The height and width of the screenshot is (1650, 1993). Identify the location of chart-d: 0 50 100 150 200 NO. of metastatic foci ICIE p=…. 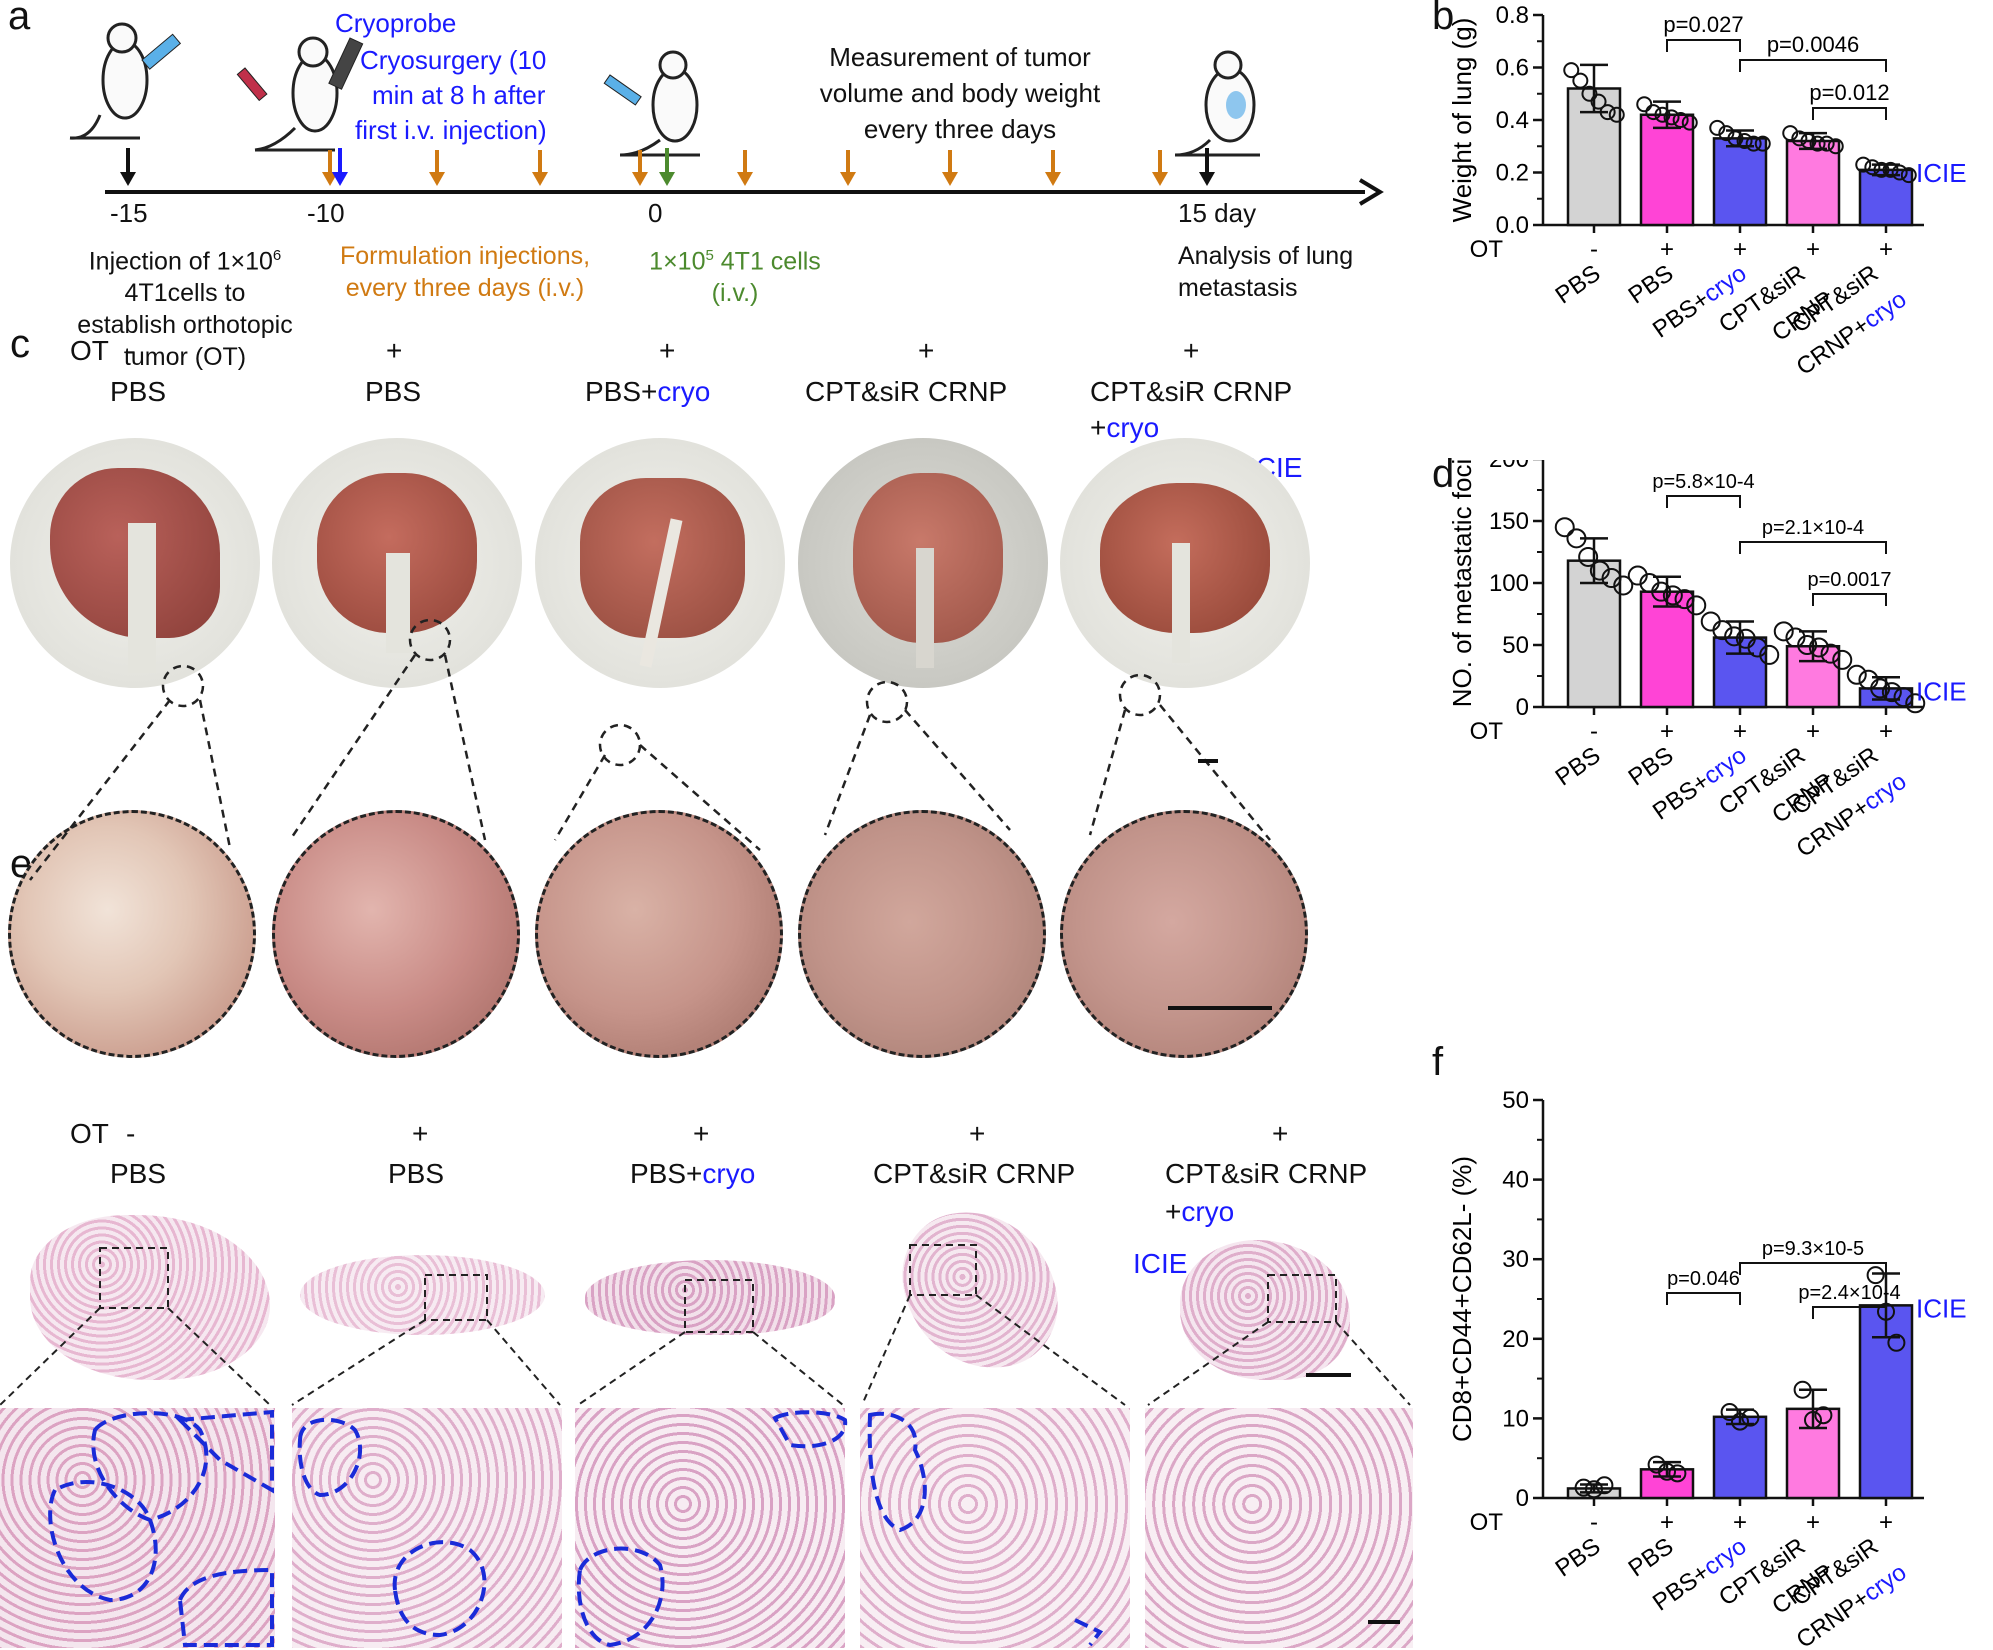
(1707, 661).